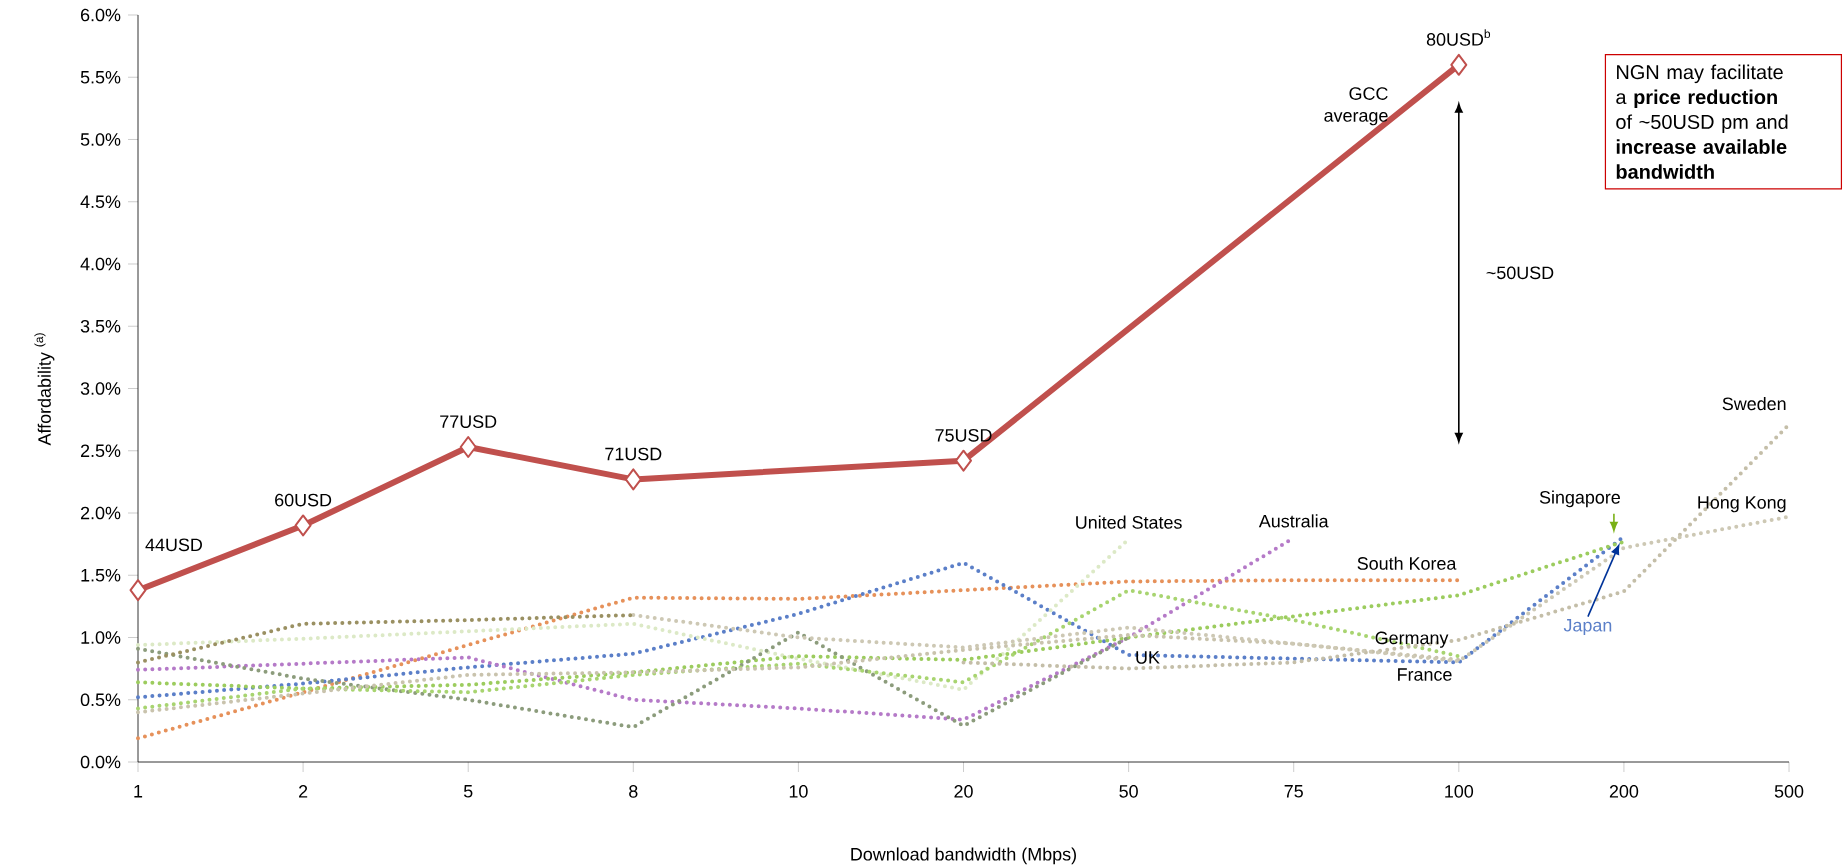  I want to click on y-tick-label: 1.5%, so click(101, 575).